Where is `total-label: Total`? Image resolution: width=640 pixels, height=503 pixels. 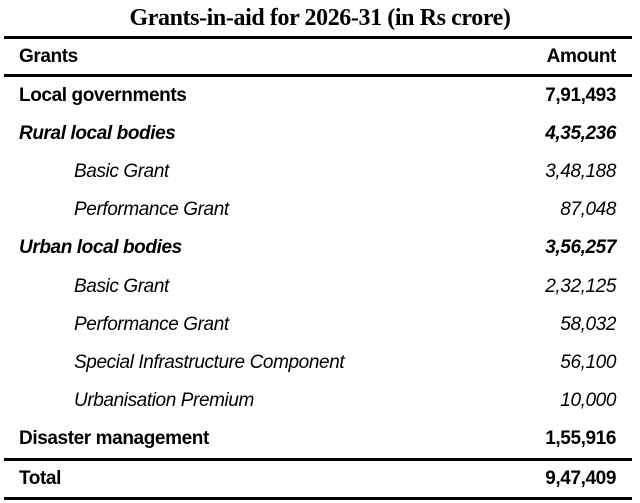
total-label: Total is located at coordinates (40, 478).